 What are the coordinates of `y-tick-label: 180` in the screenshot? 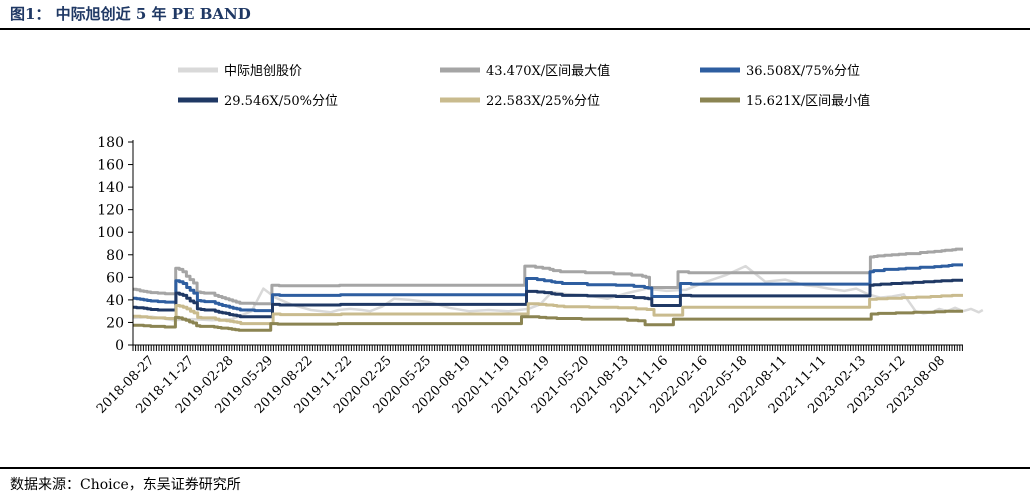 It's located at (110, 143).